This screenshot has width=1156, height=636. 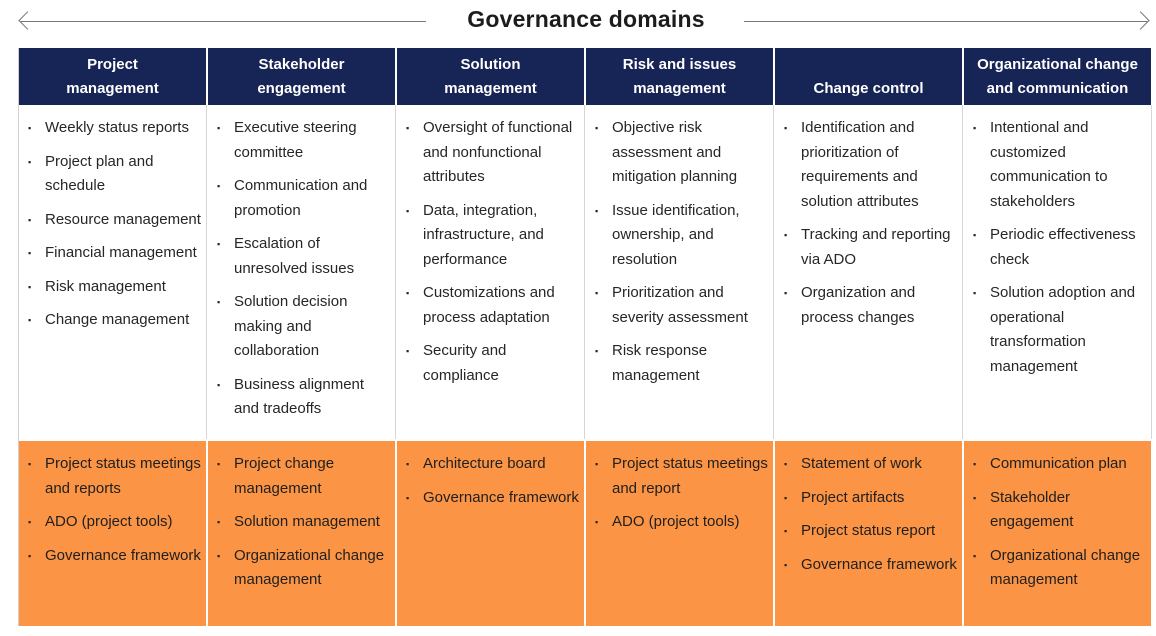 I want to click on responsibility-item: Weekly status reports, so click(x=114, y=128).